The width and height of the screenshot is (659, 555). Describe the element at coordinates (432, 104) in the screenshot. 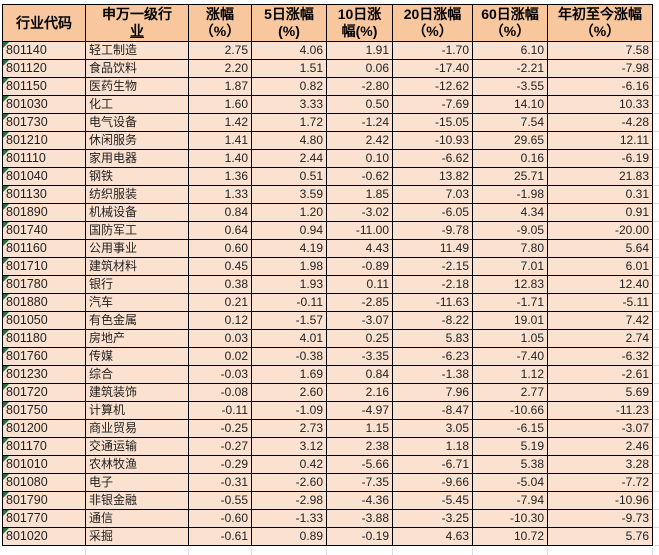

I see `cell-chg_20d: -7.69` at that location.